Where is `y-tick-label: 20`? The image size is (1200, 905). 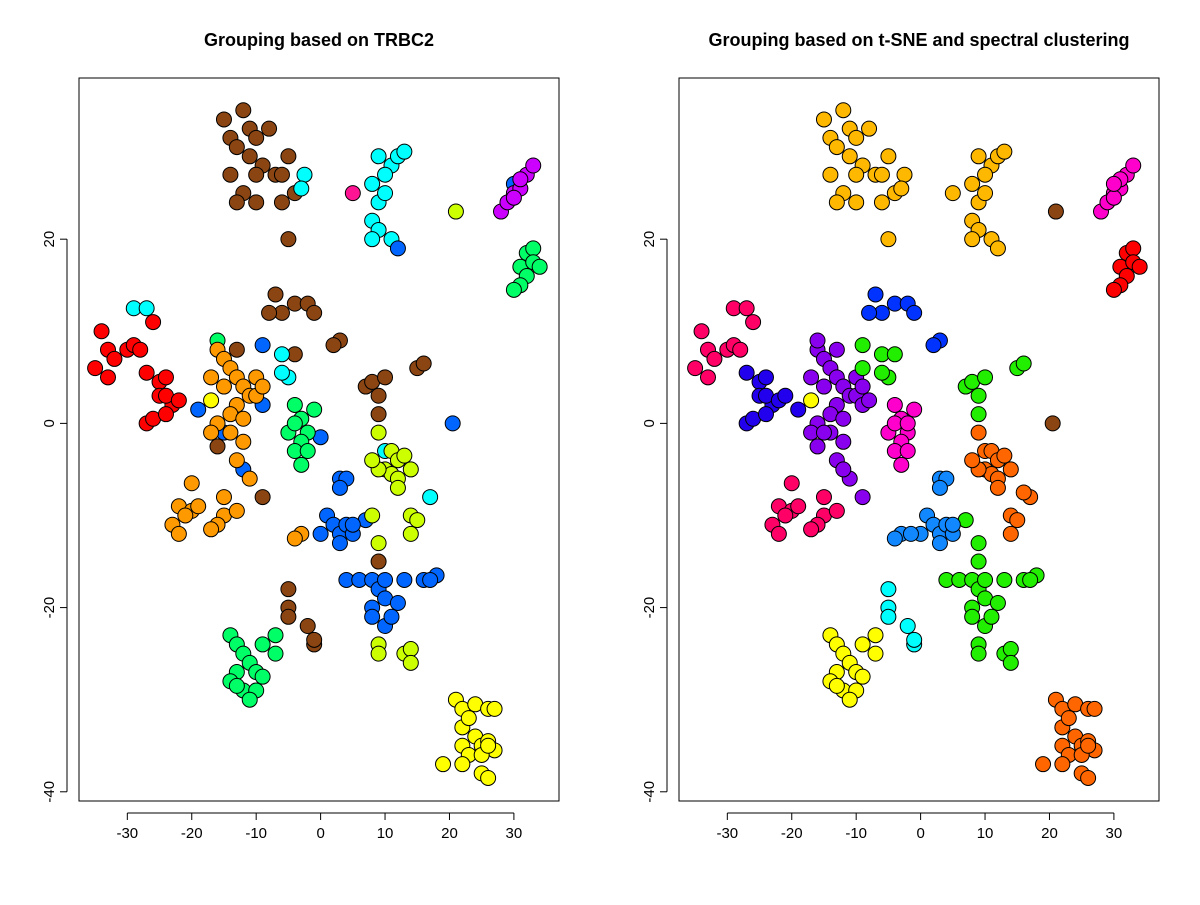 y-tick-label: 20 is located at coordinates (649, 239).